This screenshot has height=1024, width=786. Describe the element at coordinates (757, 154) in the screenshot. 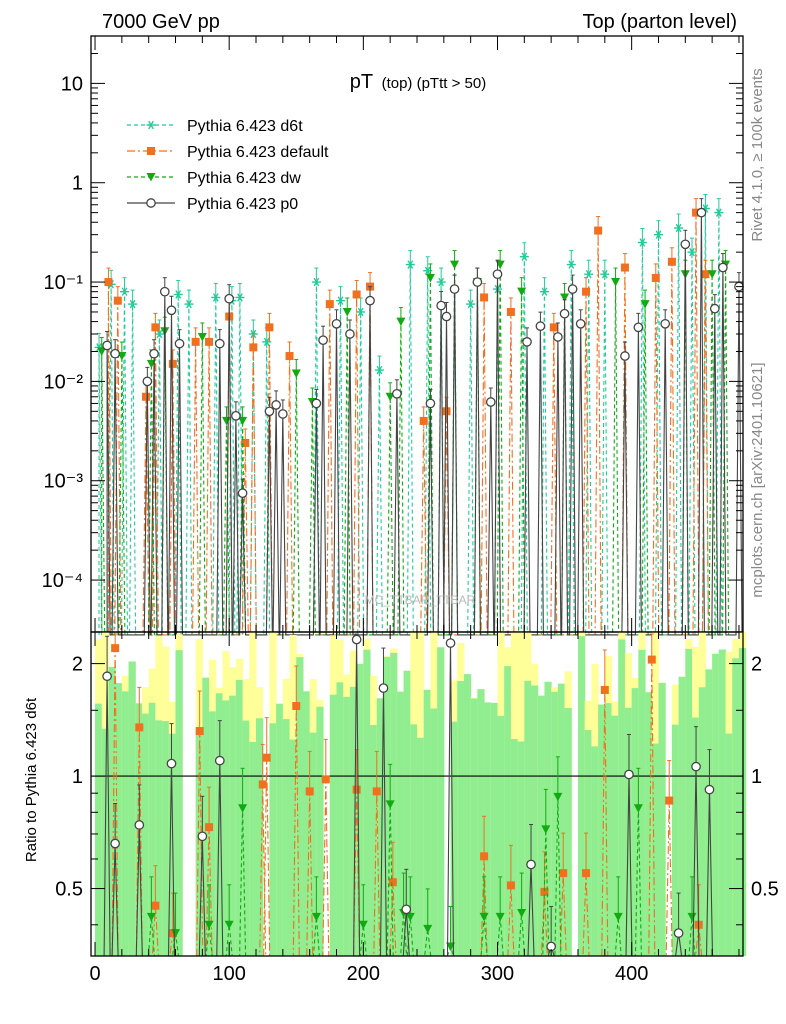

I see `rivet-label: Rivet 4.1.0, ≥ 100k events` at that location.